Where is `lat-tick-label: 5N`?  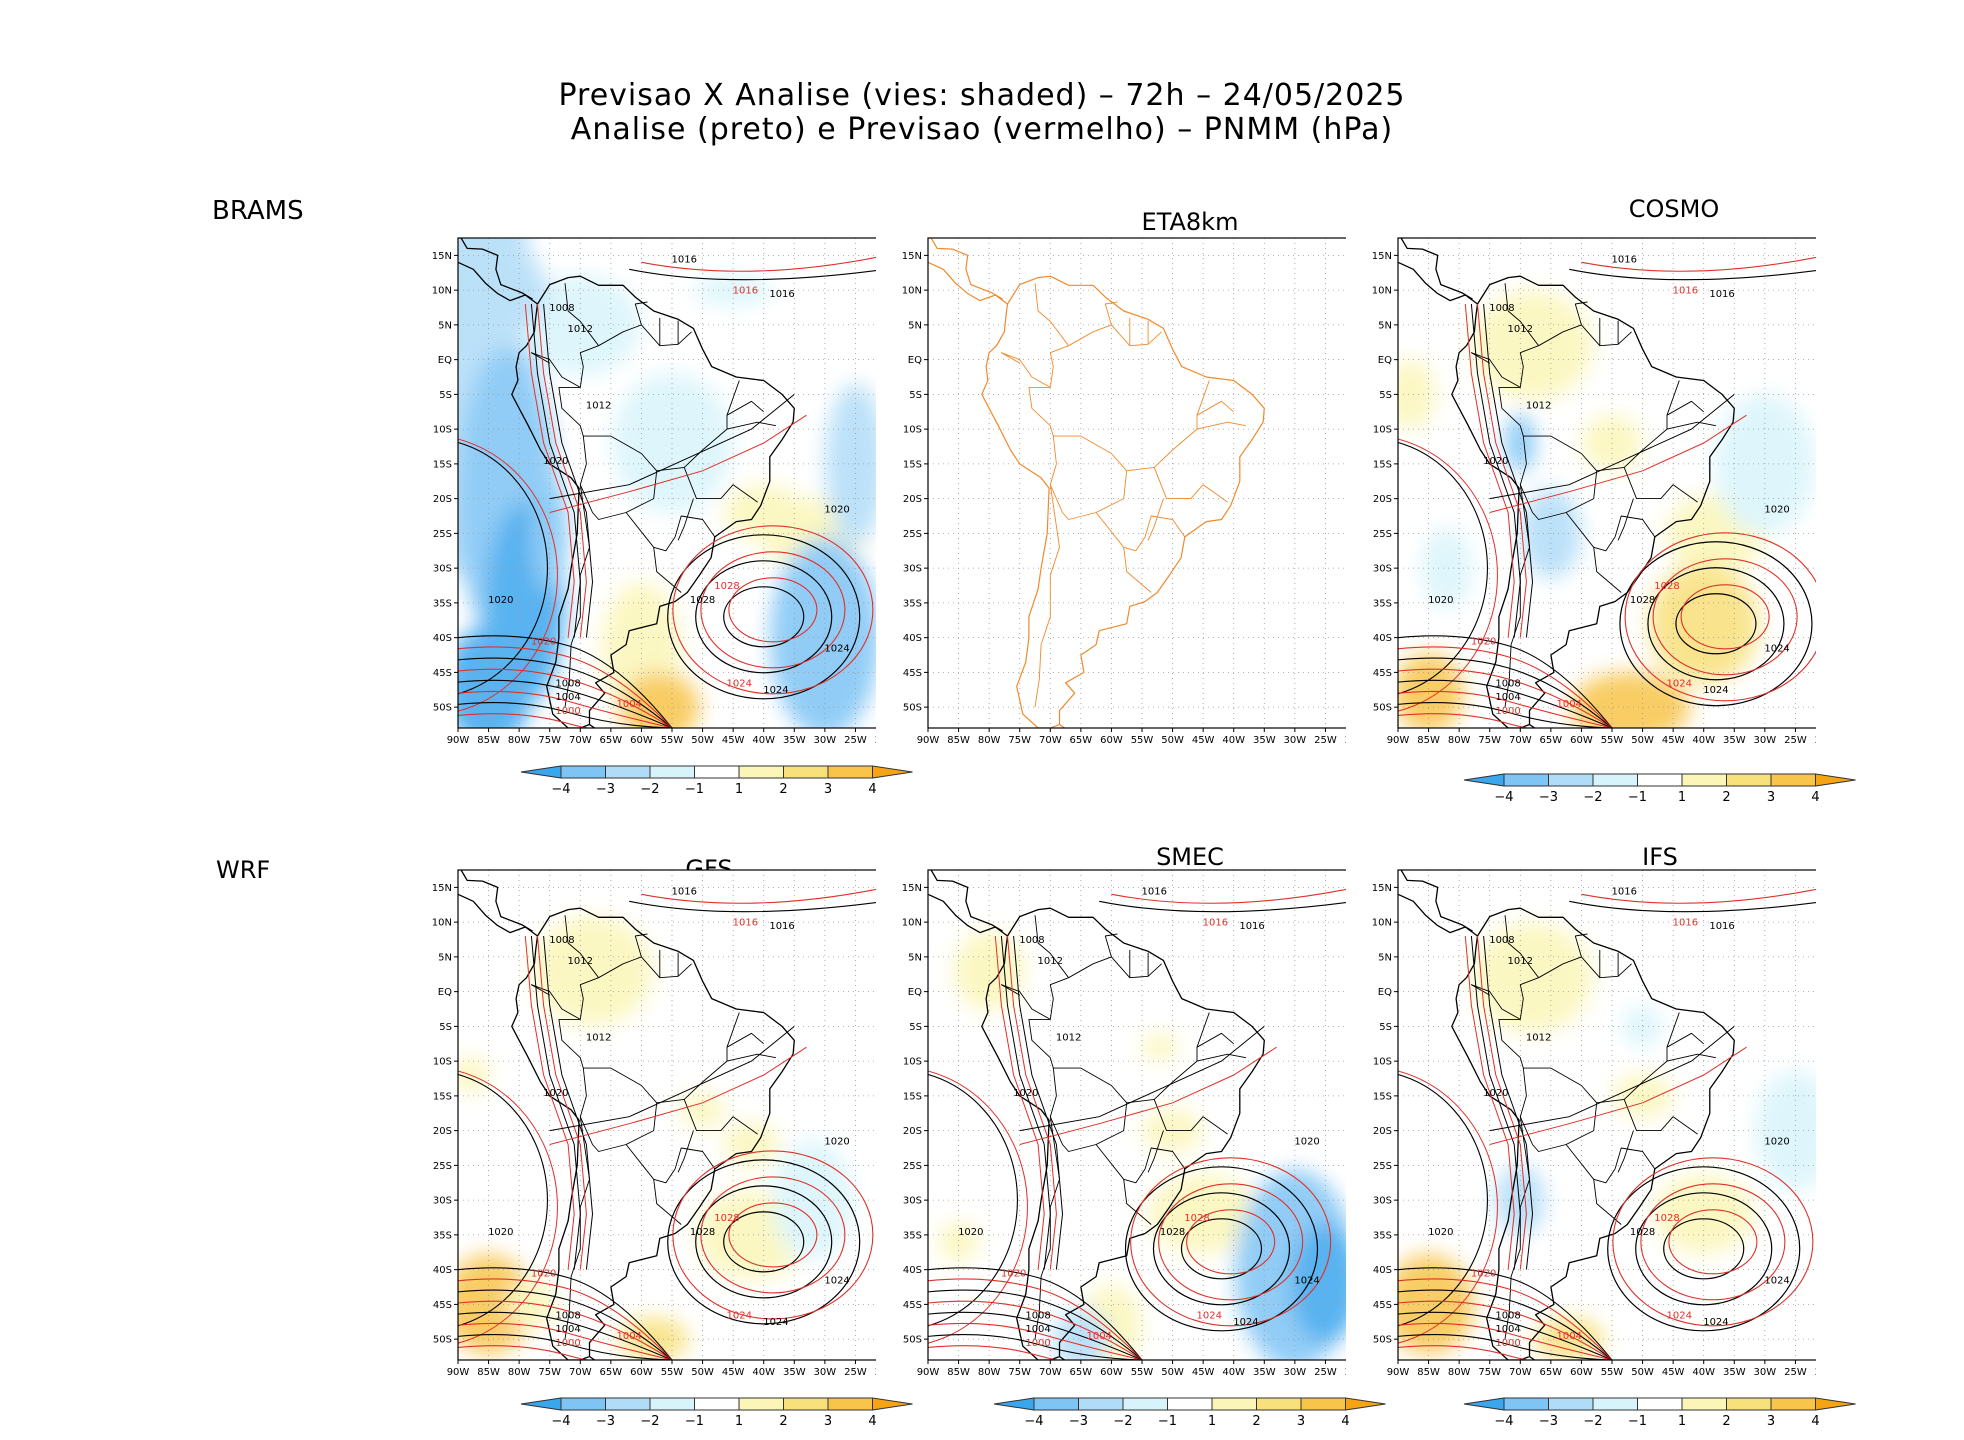
lat-tick-label: 5N is located at coordinates (1385, 957).